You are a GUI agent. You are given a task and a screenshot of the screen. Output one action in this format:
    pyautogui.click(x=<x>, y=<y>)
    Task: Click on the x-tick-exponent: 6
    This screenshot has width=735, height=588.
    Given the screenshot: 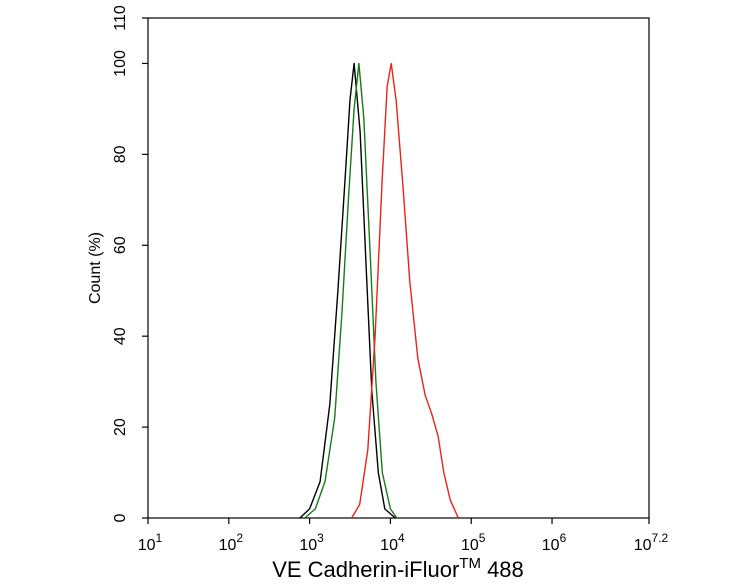 What is the action you would take?
    pyautogui.click(x=563, y=538)
    